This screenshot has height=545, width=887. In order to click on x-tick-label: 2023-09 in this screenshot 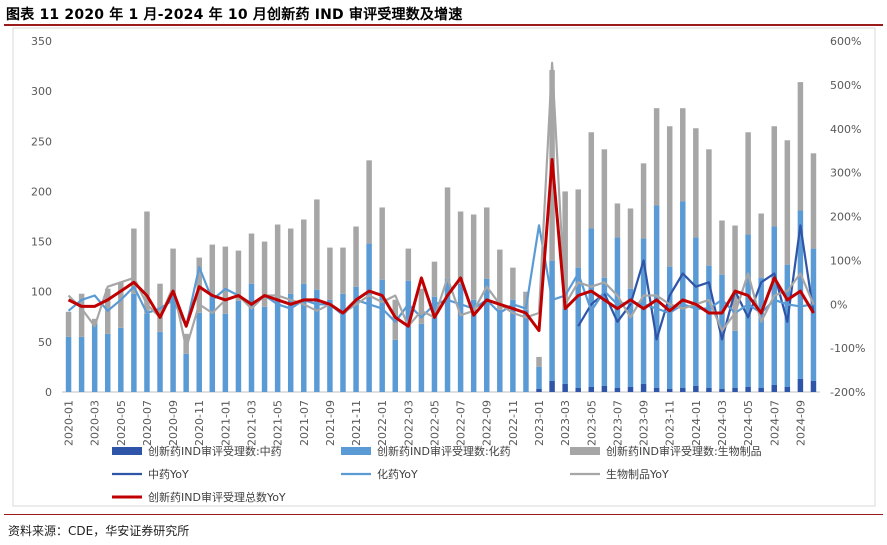, I will do `click(644, 423)`.